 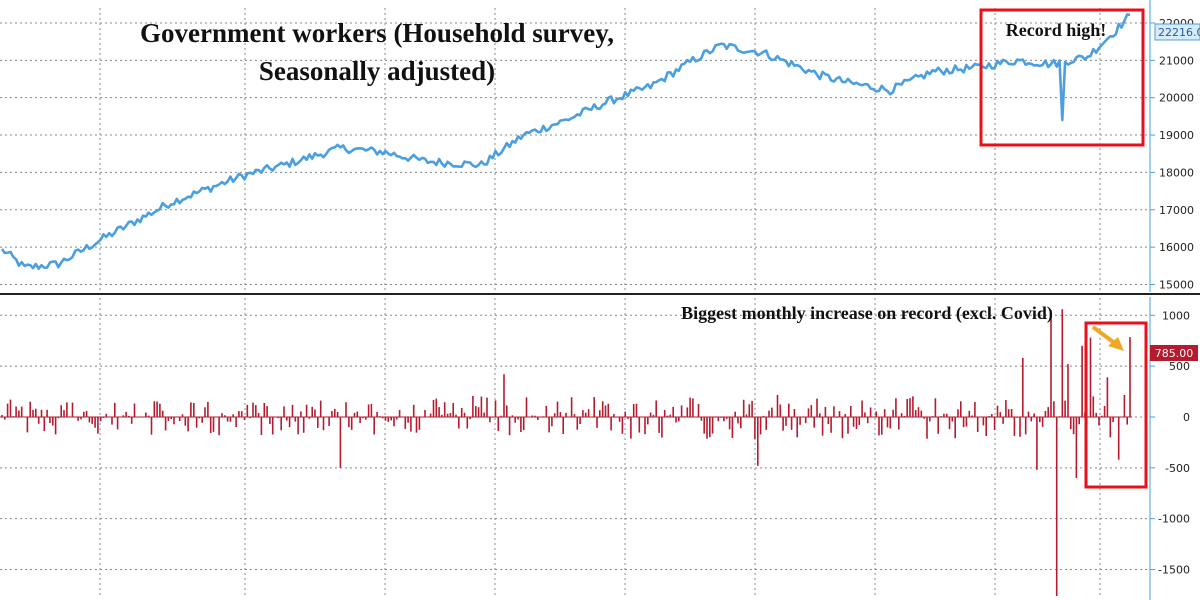 What do you see at coordinates (1176, 315) in the screenshot?
I see `bottom-y-tick-label: 1000` at bounding box center [1176, 315].